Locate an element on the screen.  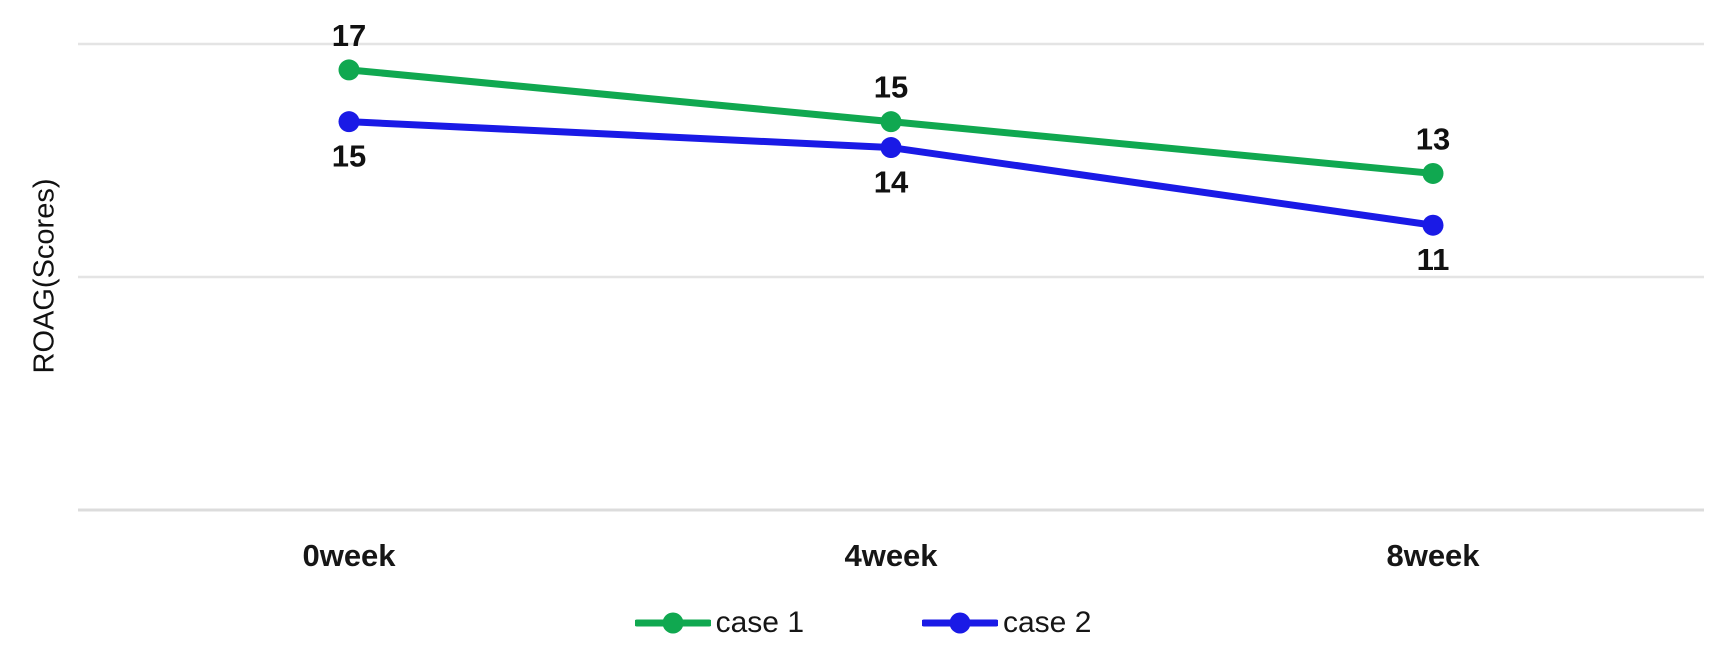
x-tick-label-0week: 0week is located at coordinates (349, 555).